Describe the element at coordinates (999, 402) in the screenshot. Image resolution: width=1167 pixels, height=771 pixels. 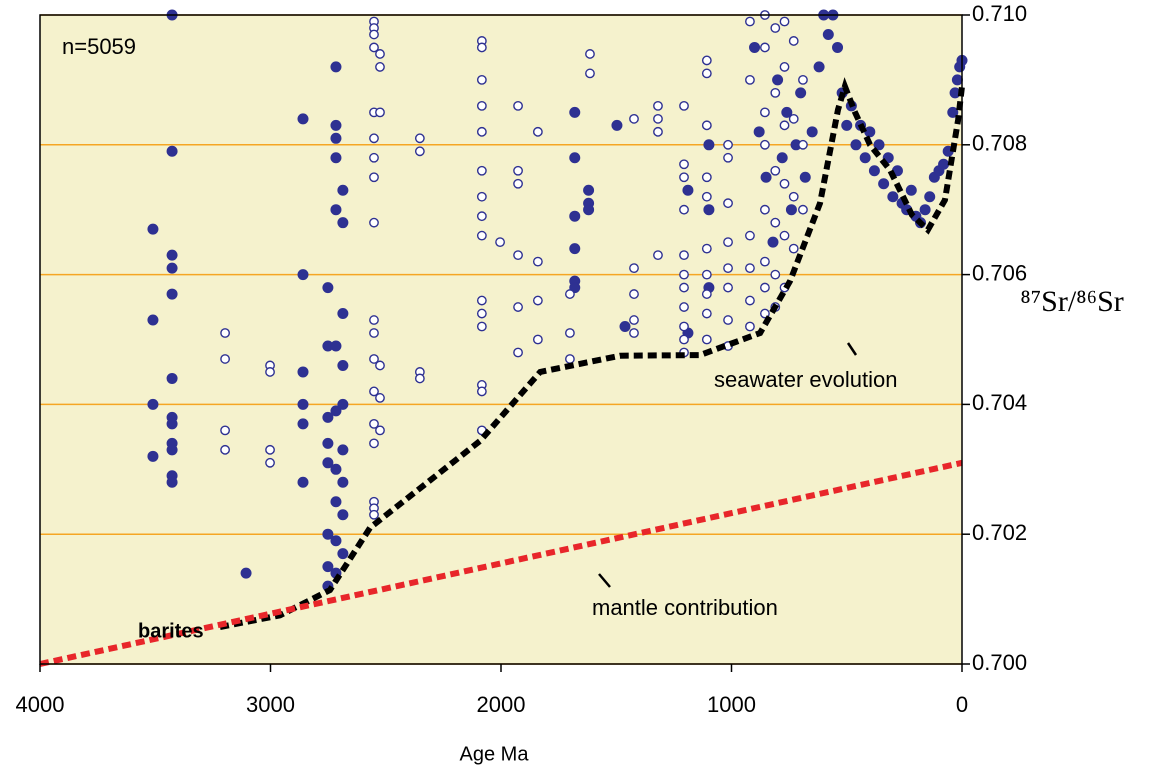
I see `y-tick-label: 0.704` at that location.